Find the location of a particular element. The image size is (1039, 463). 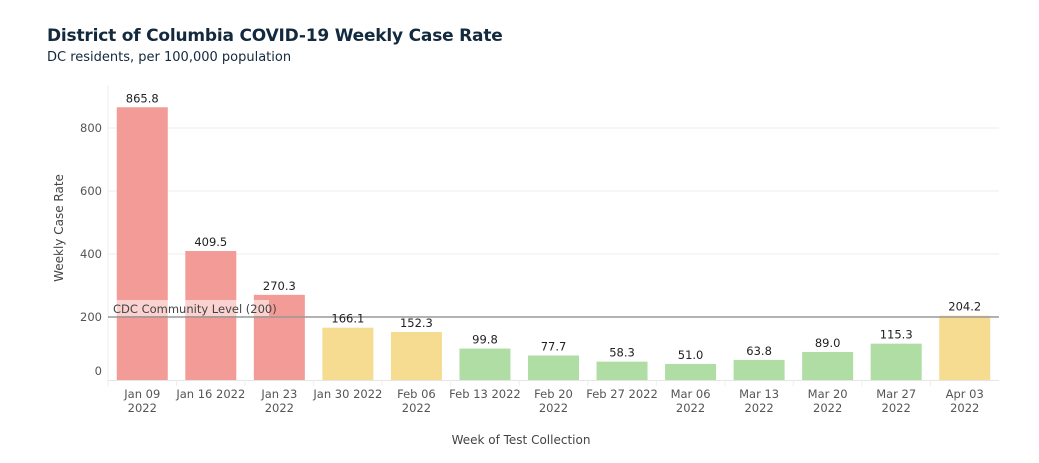

value-label: 409.5 is located at coordinates (210, 242).